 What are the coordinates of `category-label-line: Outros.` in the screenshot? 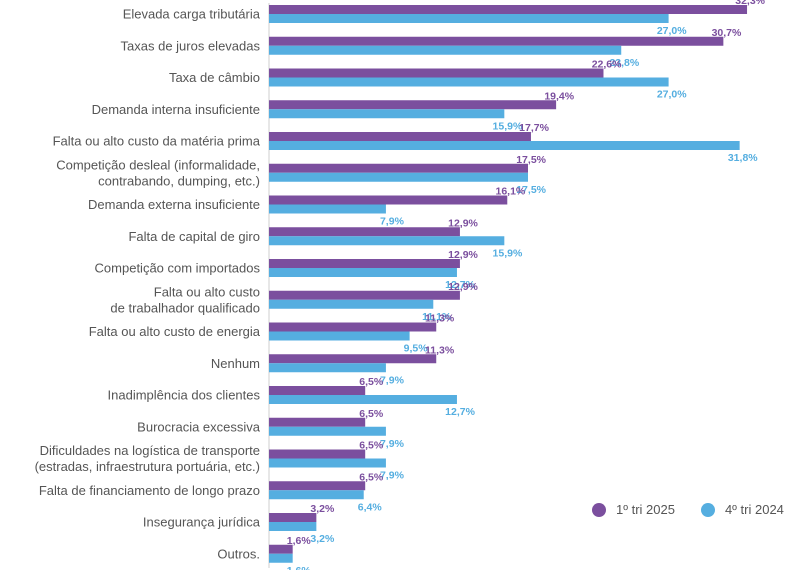 It's located at (238, 553).